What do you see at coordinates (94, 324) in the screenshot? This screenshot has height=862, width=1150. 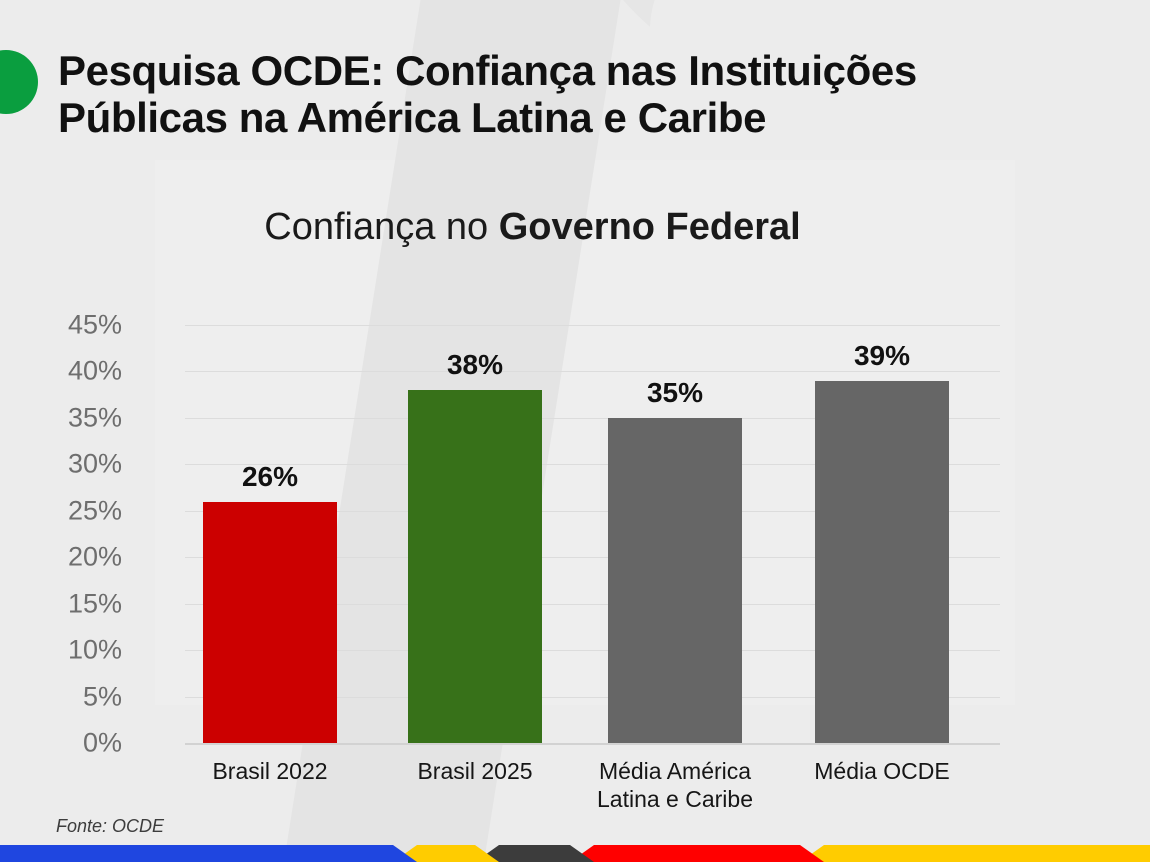 I see `y-axis-tick-label: 45%` at bounding box center [94, 324].